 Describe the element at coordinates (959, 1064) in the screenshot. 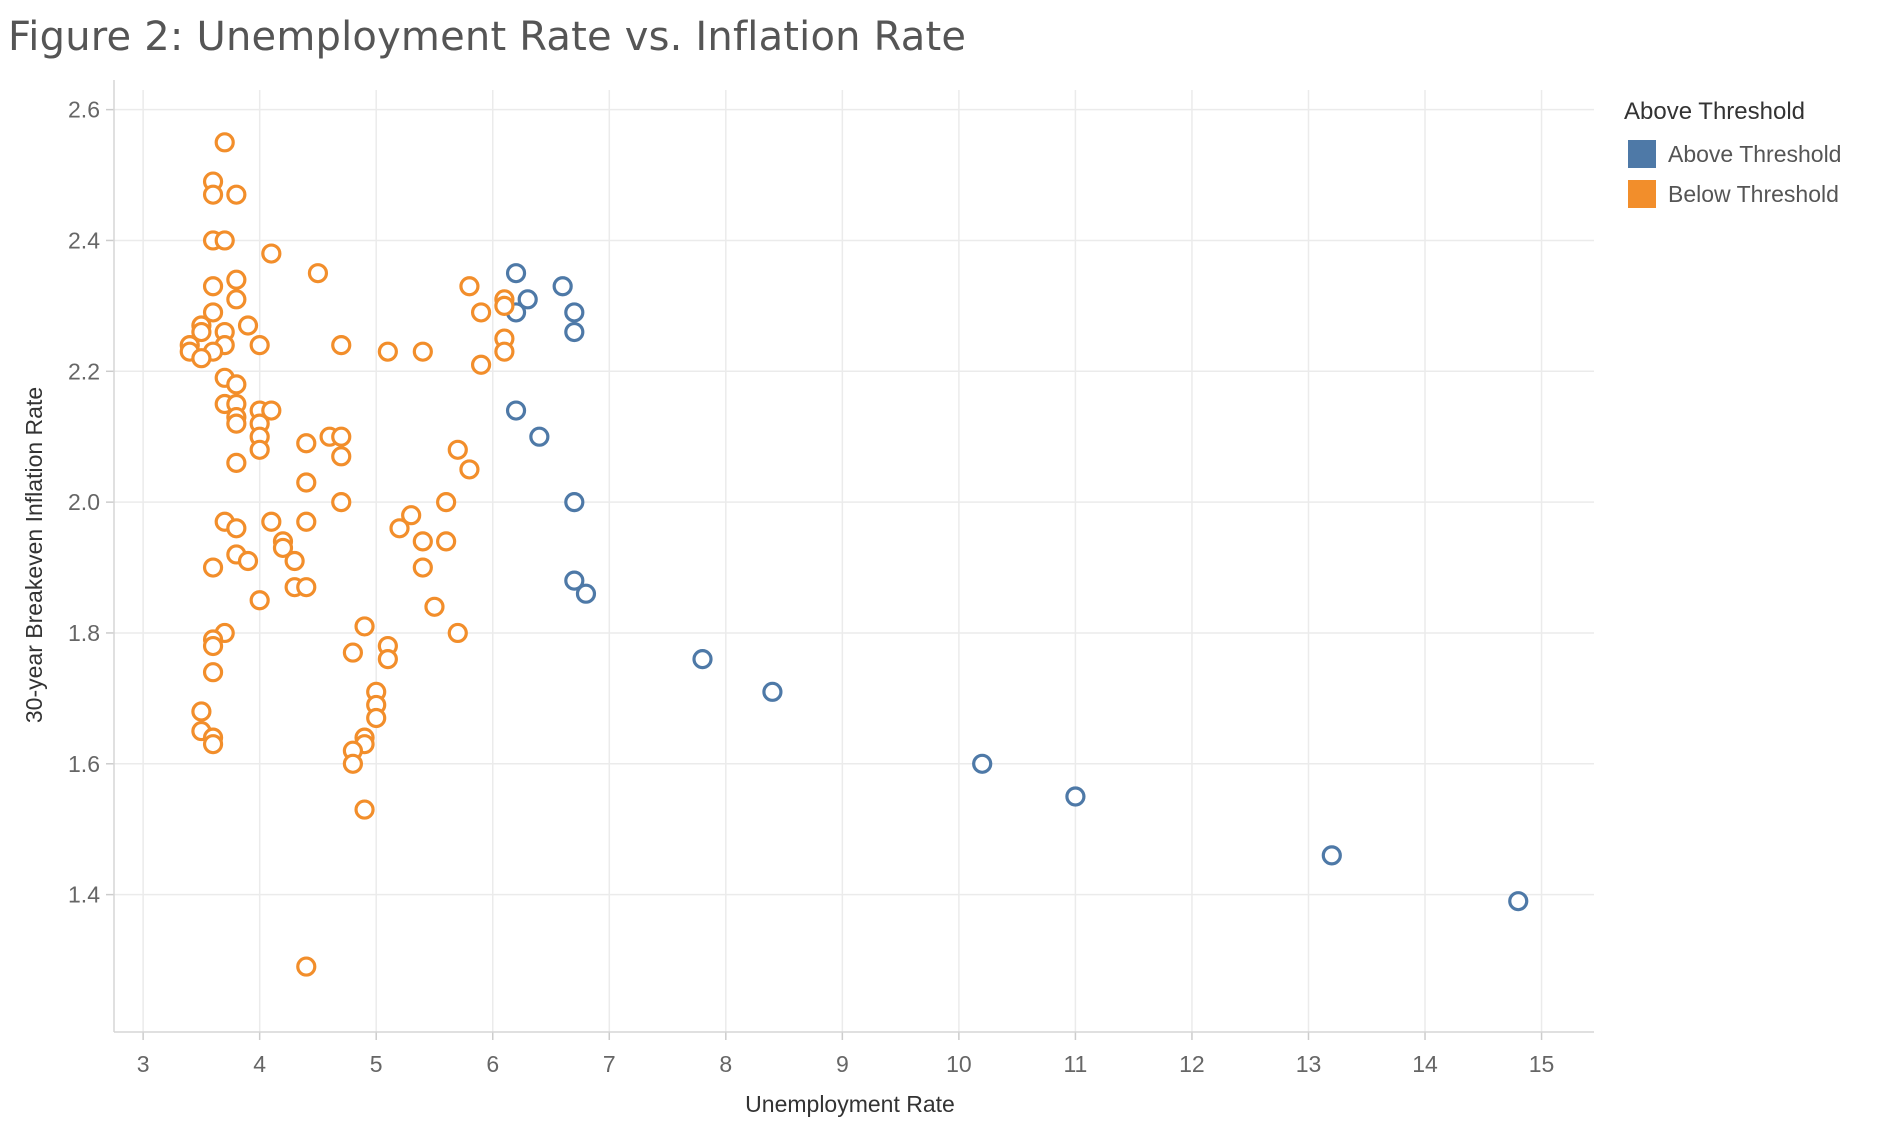

I see `x-tick-label: 10` at that location.